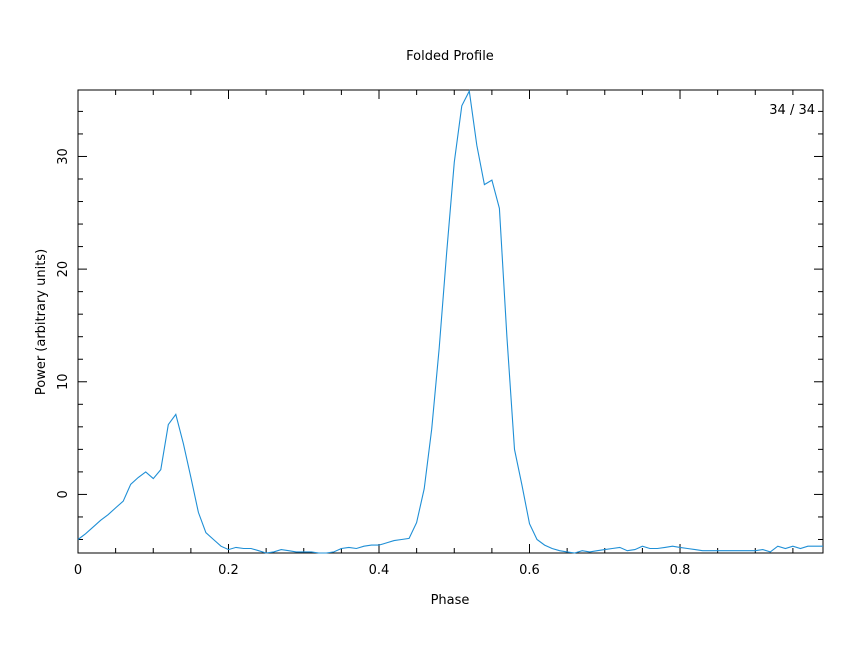  What do you see at coordinates (529, 570) in the screenshot?
I see `x-tick-label: 0.6` at bounding box center [529, 570].